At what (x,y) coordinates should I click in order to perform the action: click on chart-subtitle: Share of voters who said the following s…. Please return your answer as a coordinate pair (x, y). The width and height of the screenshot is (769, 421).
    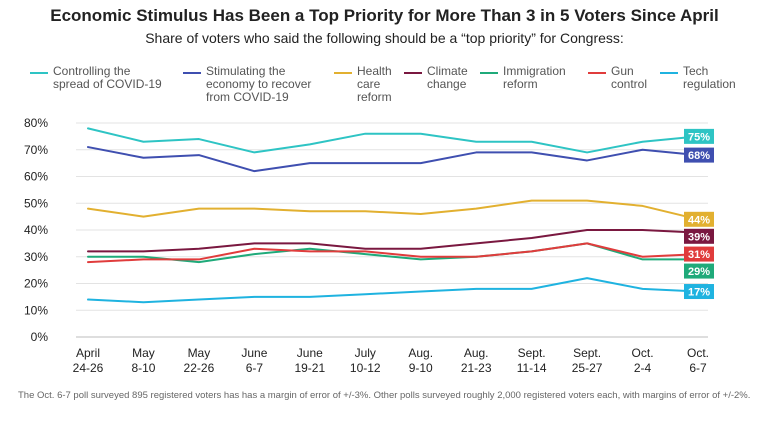
    Looking at the image, I should click on (384, 38).